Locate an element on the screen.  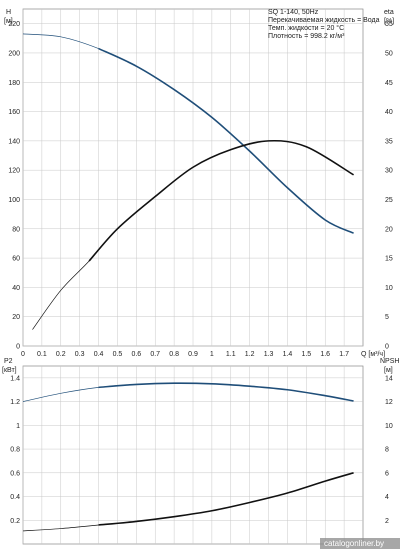
watermark-bg is located at coordinates (360, 543).